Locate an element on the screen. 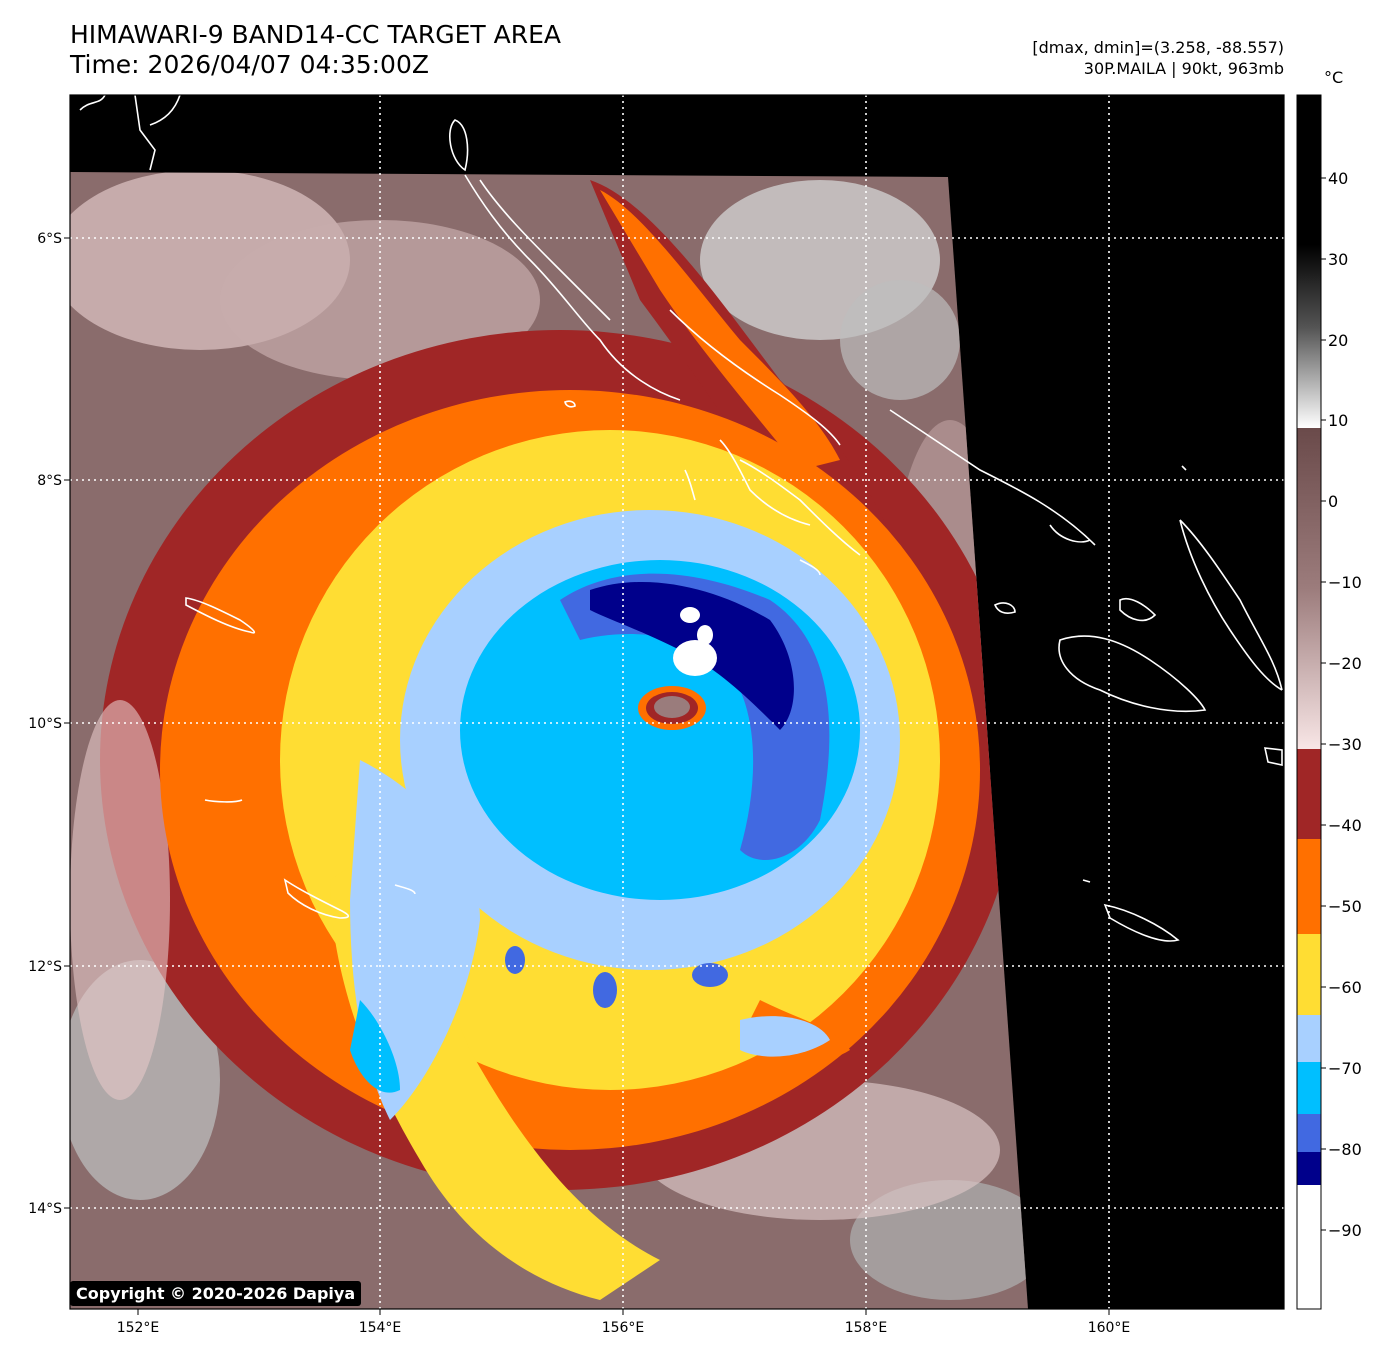 The width and height of the screenshot is (1388, 1359). storm-info-text: 30P.MAILA | 90kt, 963mb is located at coordinates (1183, 68).